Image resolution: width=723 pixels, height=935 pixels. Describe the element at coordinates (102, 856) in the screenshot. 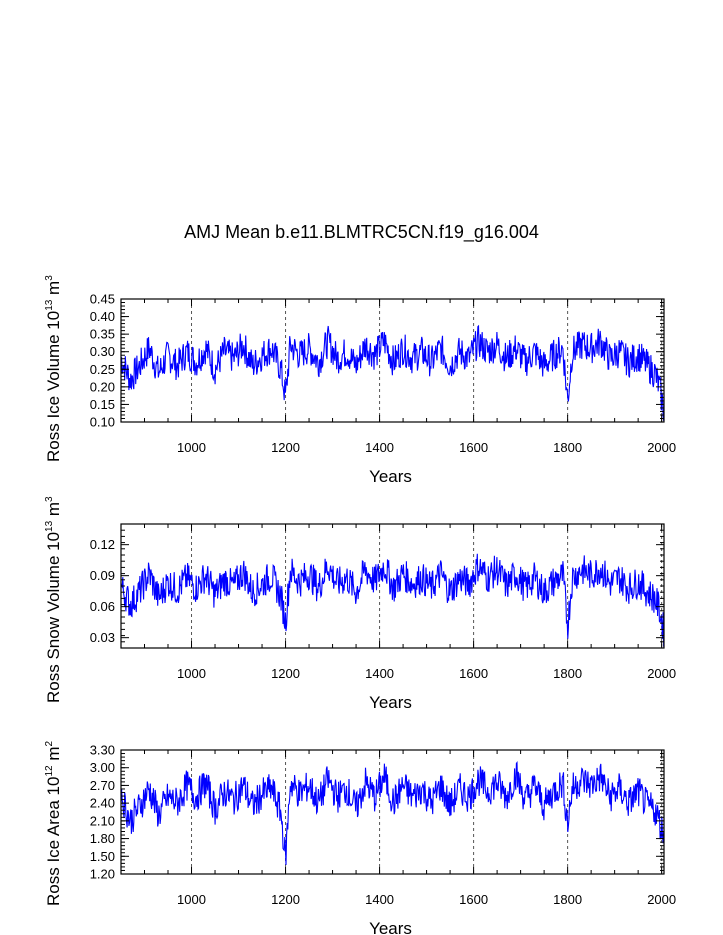

I see `y-tick-label: 1.50` at that location.